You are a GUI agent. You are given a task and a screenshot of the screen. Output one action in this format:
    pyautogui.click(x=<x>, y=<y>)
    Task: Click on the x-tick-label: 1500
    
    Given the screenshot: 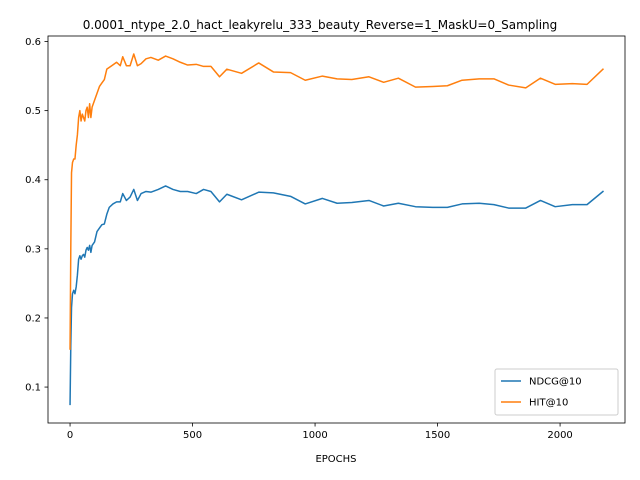 What is the action you would take?
    pyautogui.click(x=437, y=435)
    